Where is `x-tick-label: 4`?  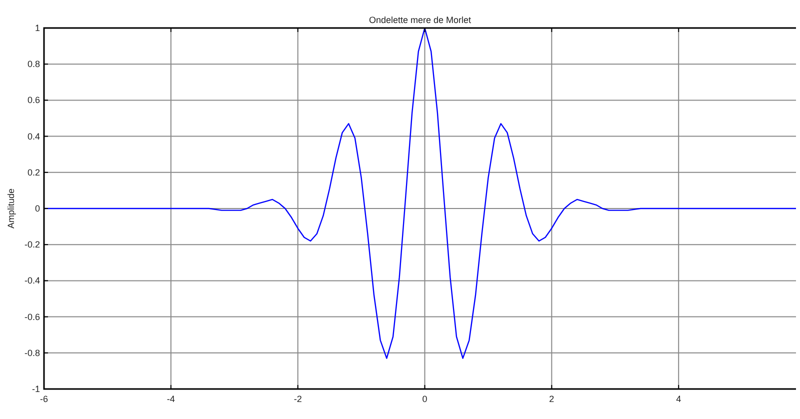 x-tick-label: 4 is located at coordinates (679, 399).